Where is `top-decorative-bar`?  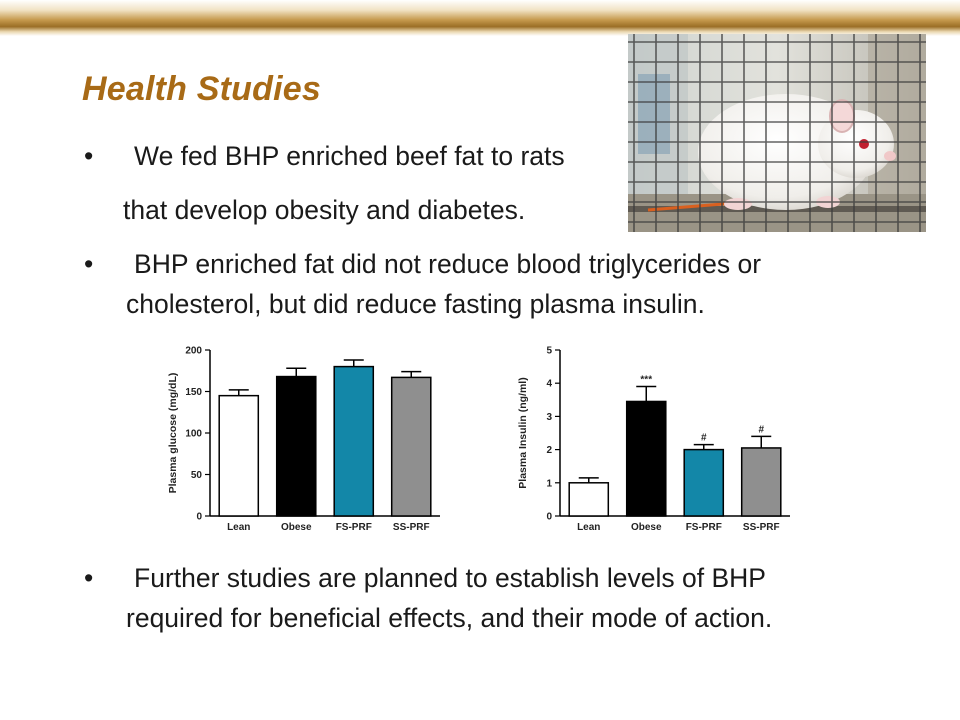 top-decorative-bar is located at coordinates (480, 18).